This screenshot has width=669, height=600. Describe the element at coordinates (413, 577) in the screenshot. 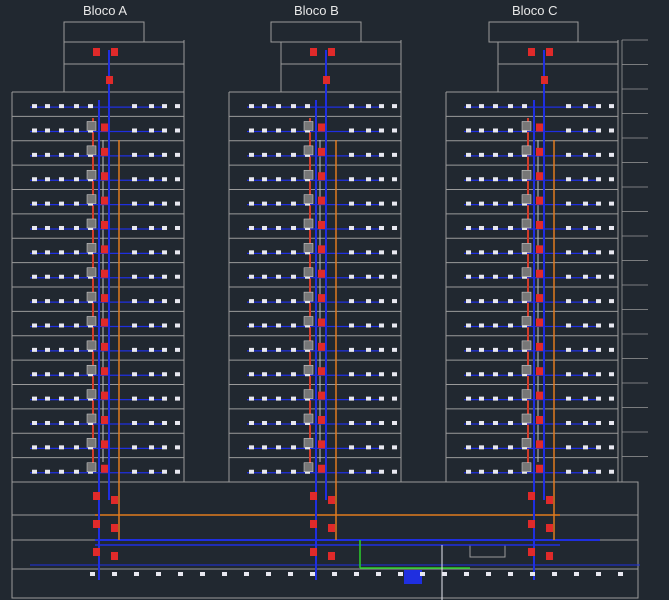

I see `pump-icon` at that location.